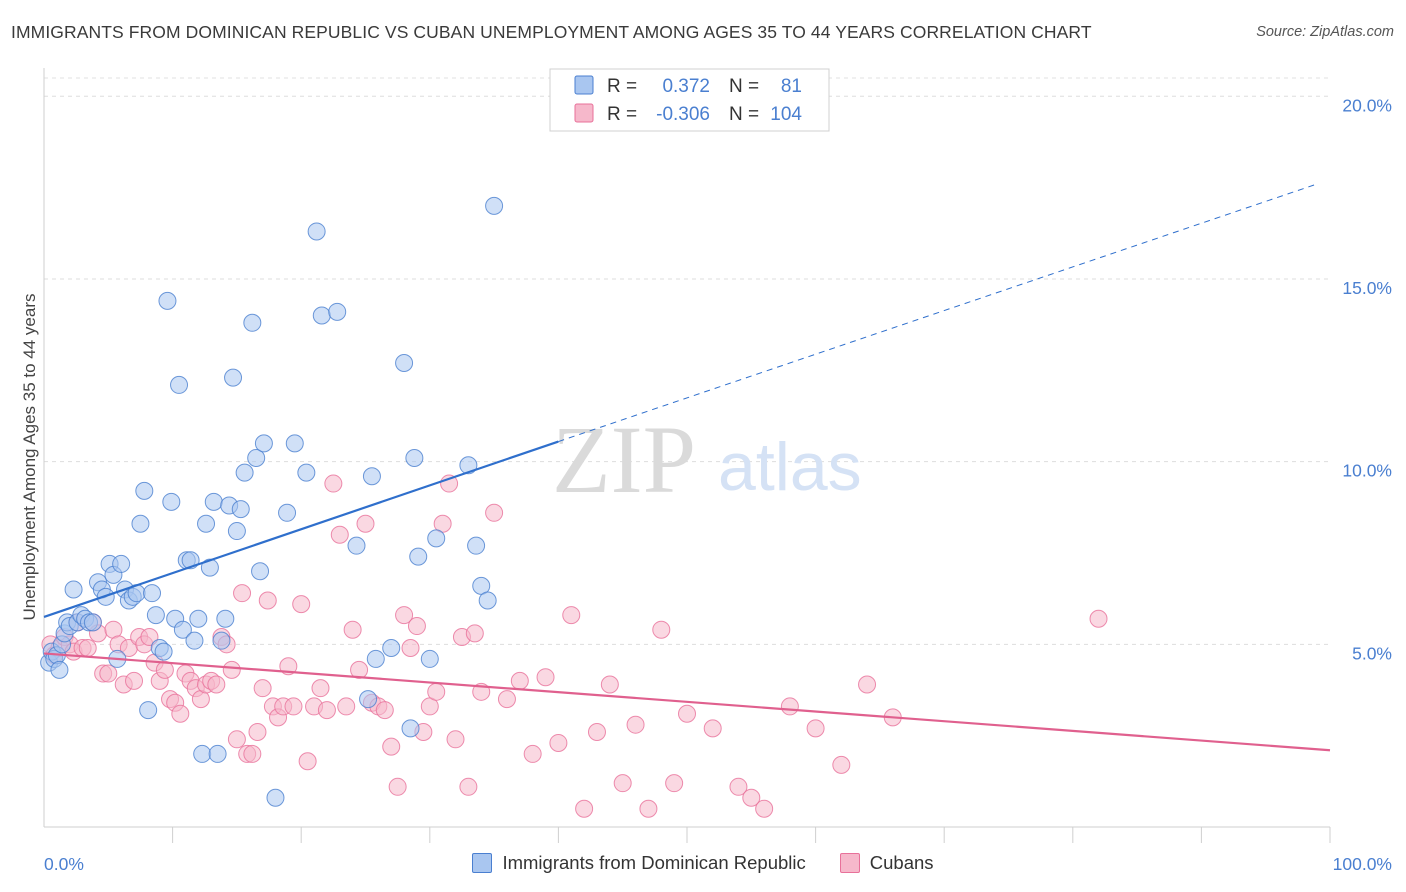 The image size is (1406, 892). Describe the element at coordinates (689, 100) in the screenshot. I see `stats-legend: R = 0.372 N = 81 R = -0.306 N = 104` at that location.